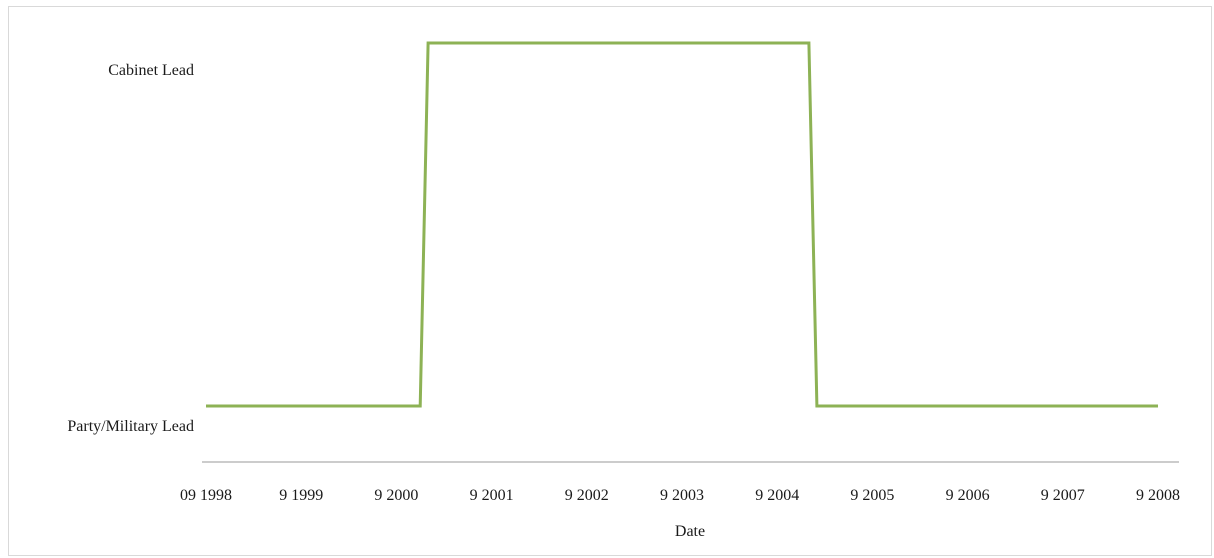  Describe the element at coordinates (130, 248) in the screenshot. I see `y-category-labels: Party/Military Lead Cabinet Lead` at that location.